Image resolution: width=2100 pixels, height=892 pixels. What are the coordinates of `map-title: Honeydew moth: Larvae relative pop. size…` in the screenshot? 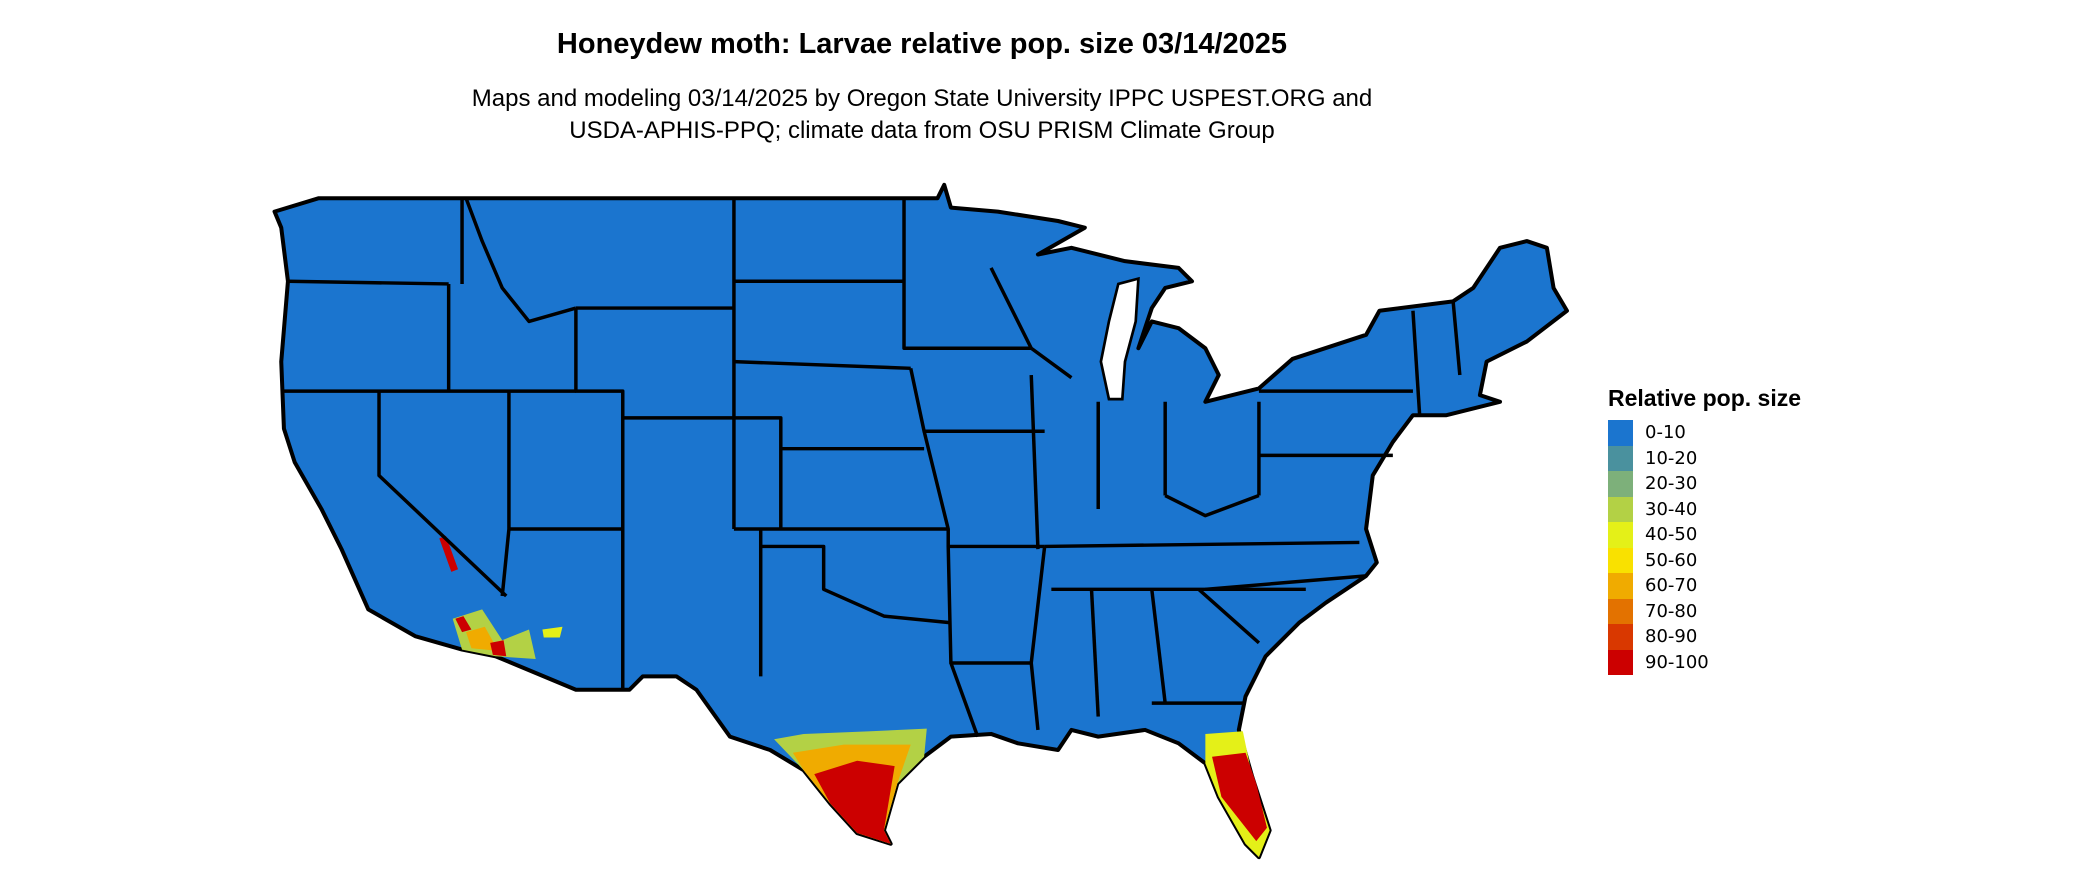 It's located at (922, 44).